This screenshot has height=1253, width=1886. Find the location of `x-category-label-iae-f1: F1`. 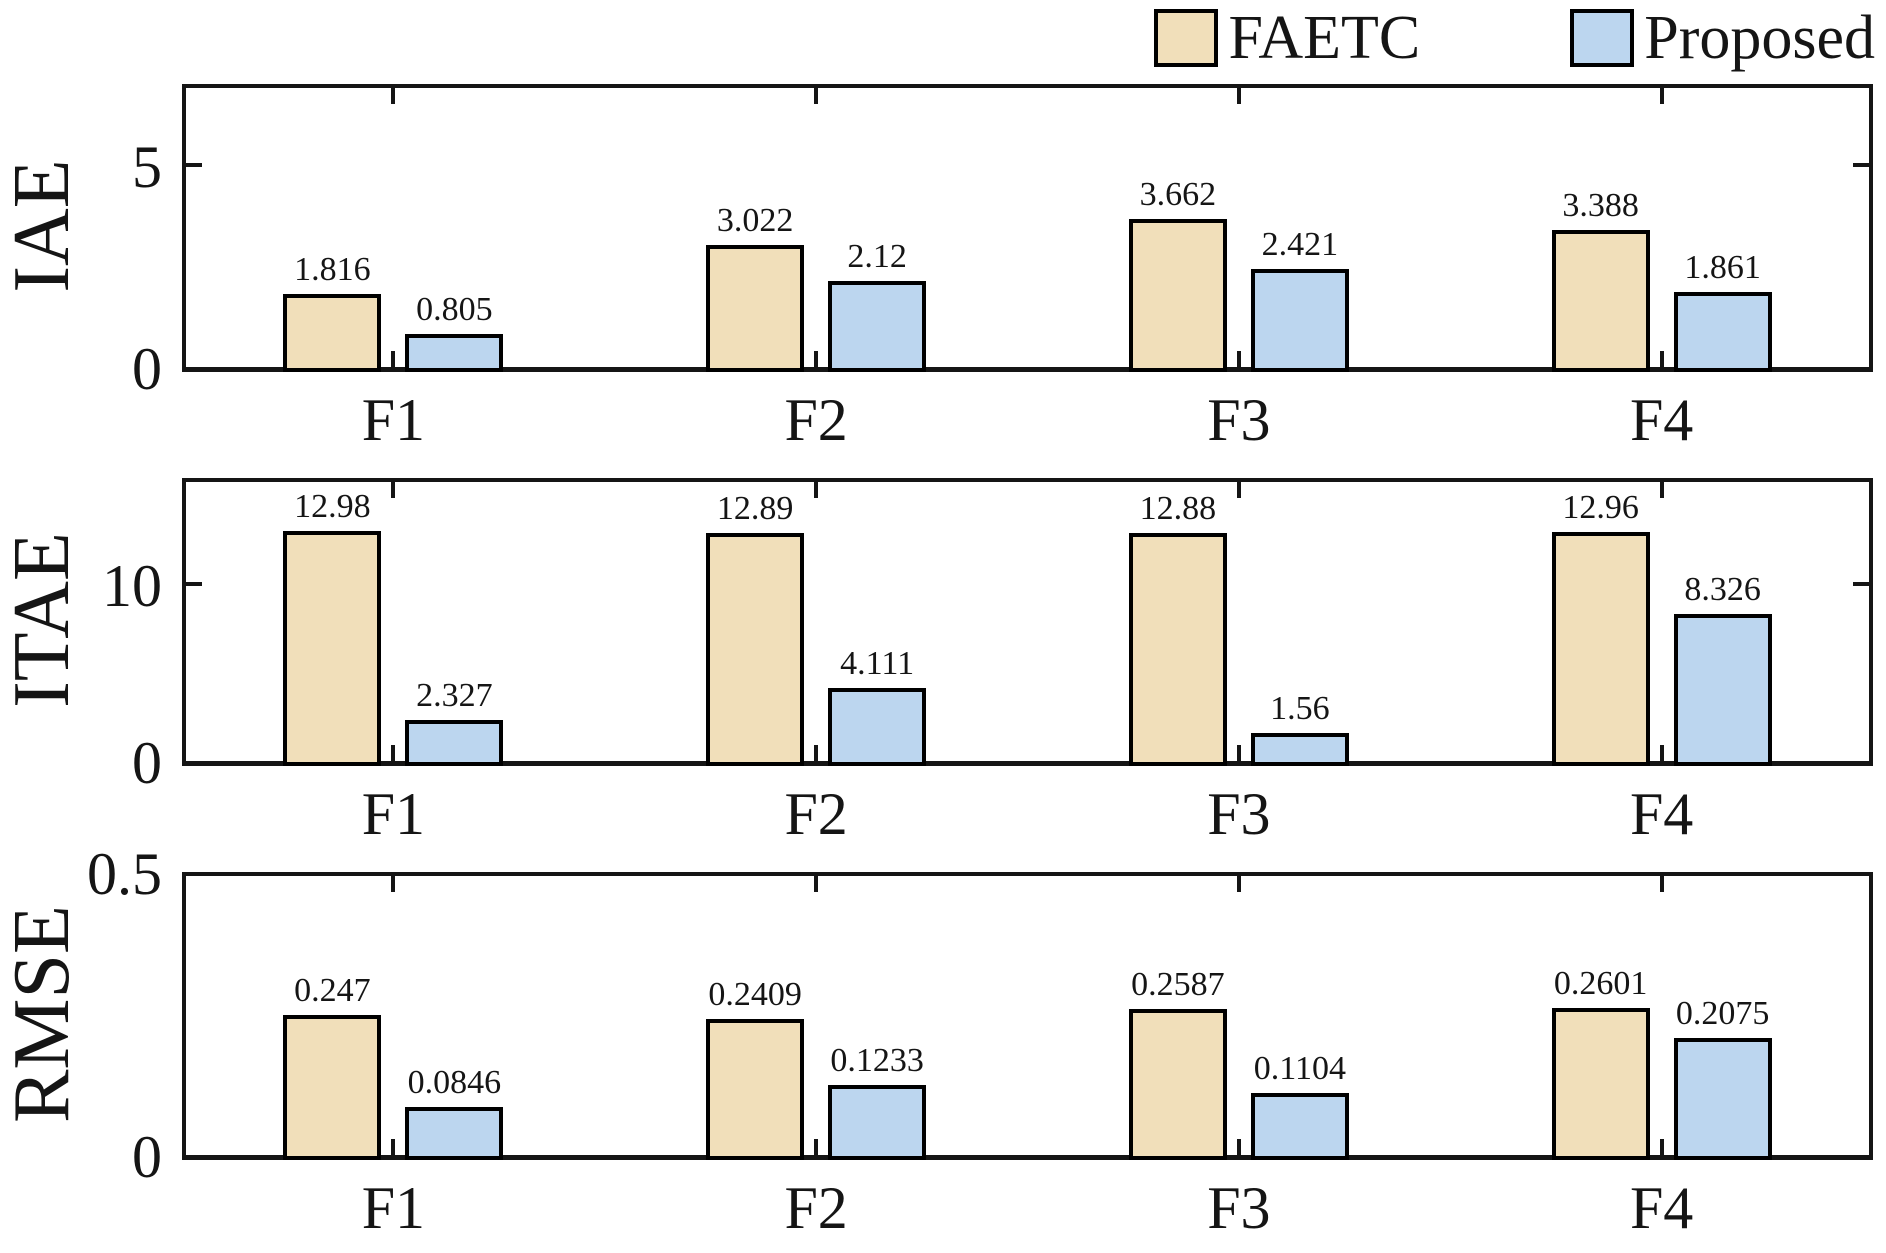

x-category-label-iae-f1: F1 is located at coordinates (393, 420).